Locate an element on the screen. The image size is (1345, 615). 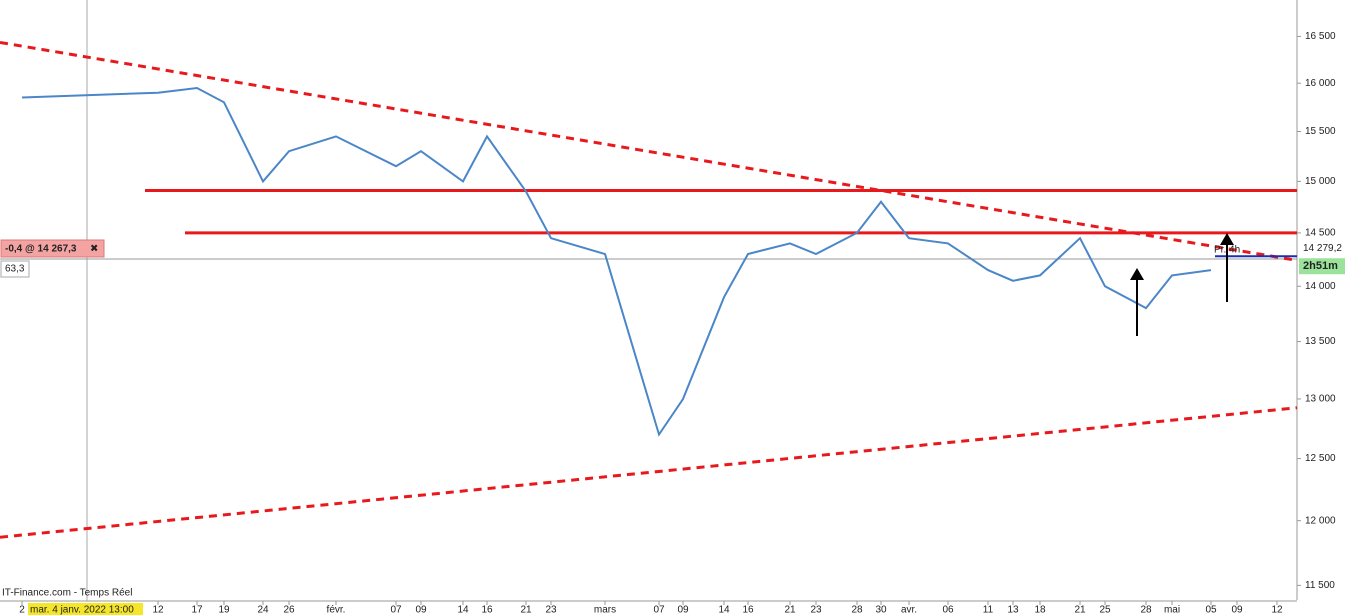
x-tick-label: 06 is located at coordinates (948, 610).